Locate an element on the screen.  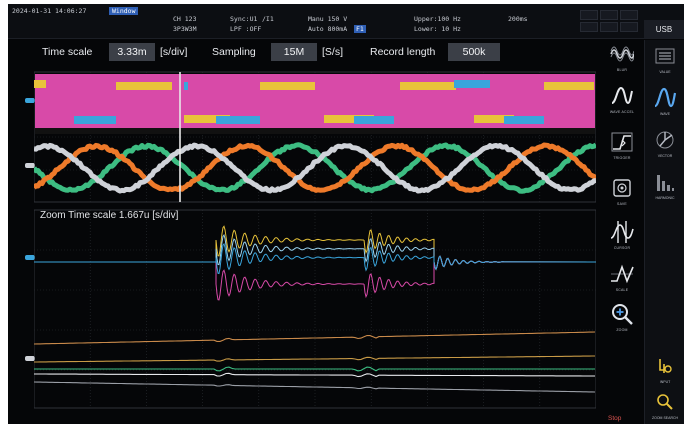
upper-freq: Upper:100 Hz is located at coordinates (437, 19).